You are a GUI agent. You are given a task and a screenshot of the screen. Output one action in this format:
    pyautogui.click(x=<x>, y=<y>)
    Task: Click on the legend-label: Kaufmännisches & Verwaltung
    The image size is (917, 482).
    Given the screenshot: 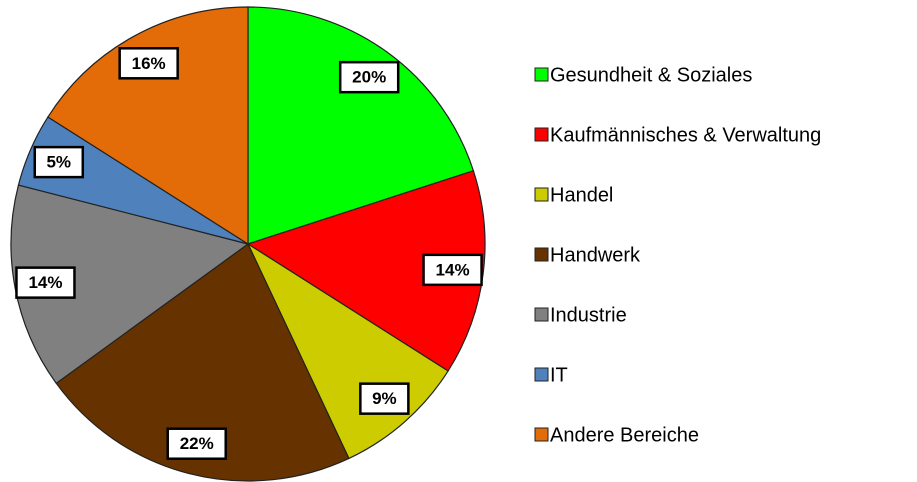 What is the action you would take?
    pyautogui.click(x=685, y=135)
    